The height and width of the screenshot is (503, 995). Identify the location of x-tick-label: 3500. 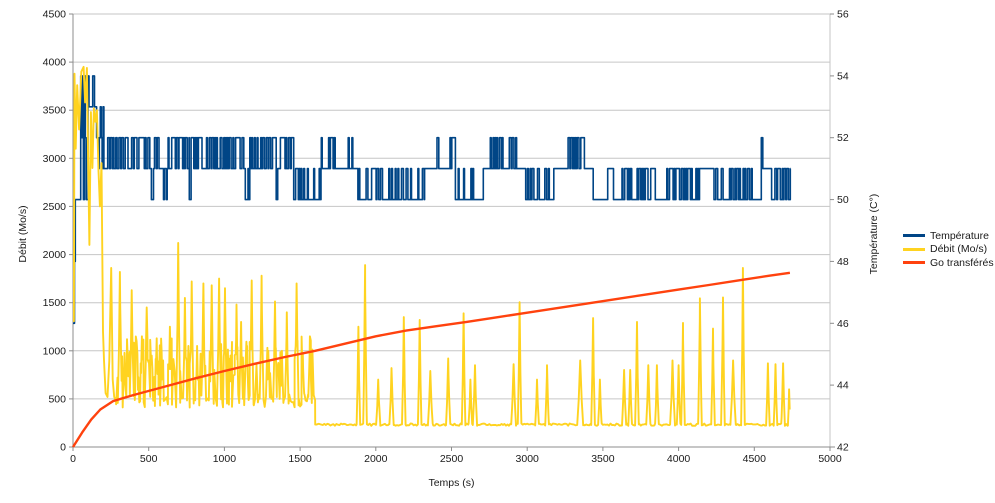
(603, 459).